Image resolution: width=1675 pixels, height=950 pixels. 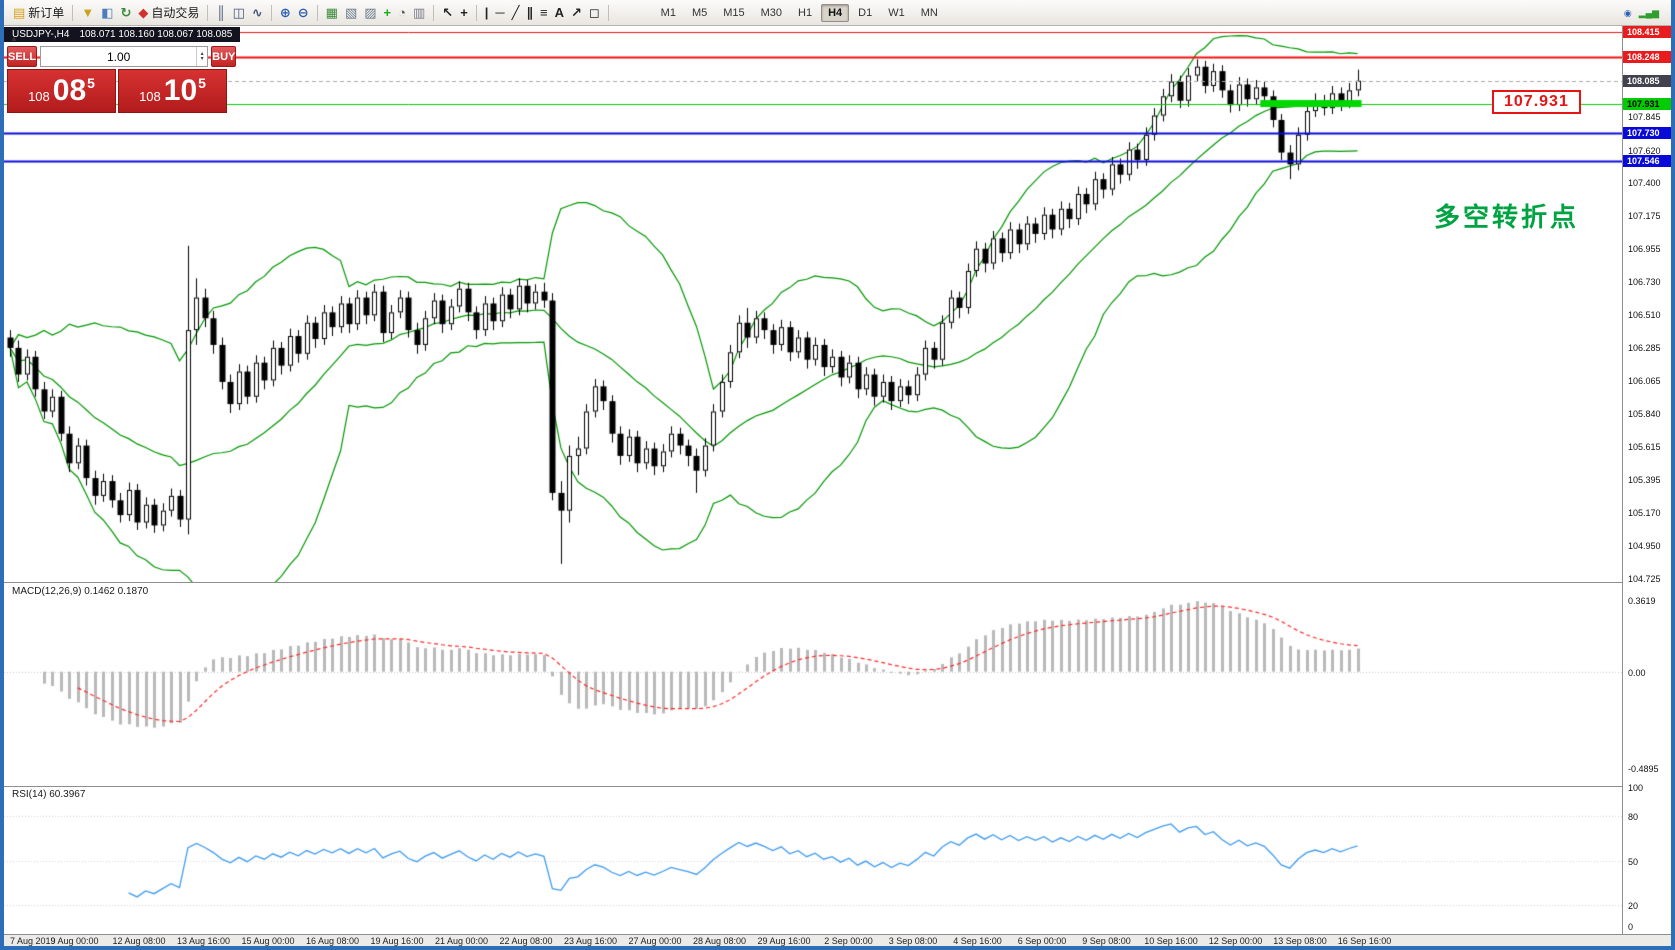 What do you see at coordinates (41, 34) in the screenshot?
I see `symbol-label: USDJPY-,H4` at bounding box center [41, 34].